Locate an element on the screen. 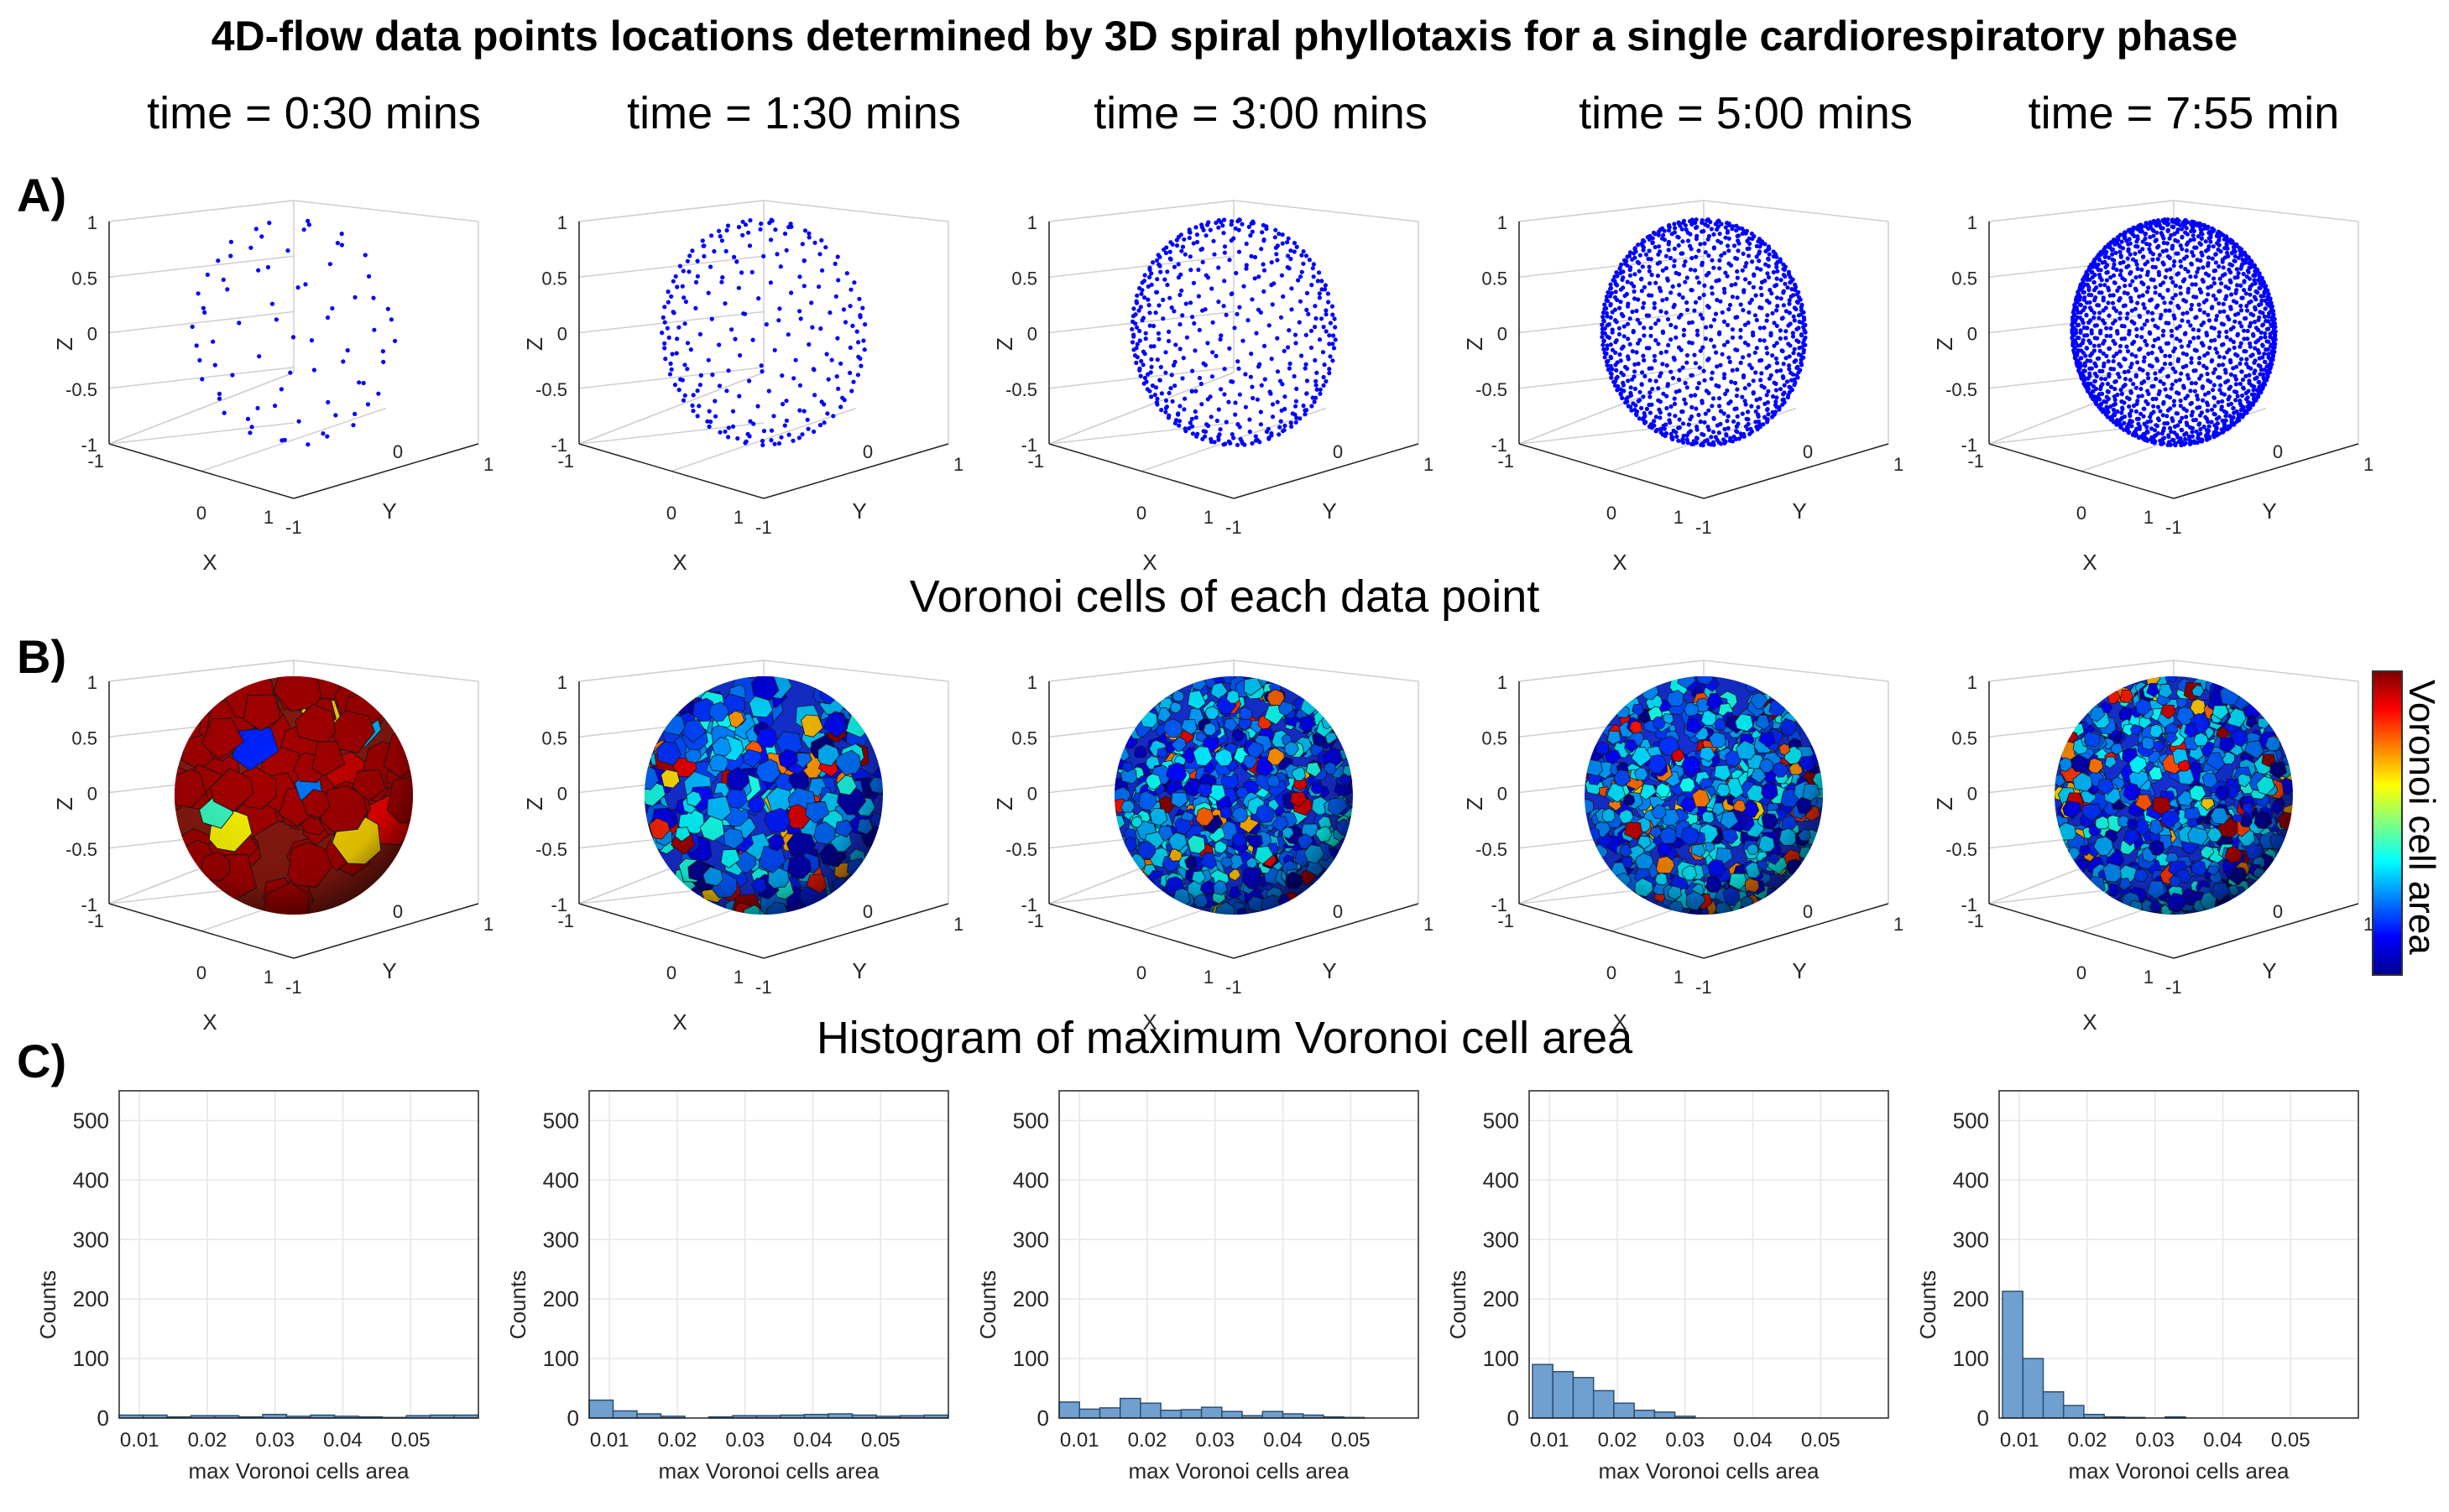  z-tick-label: -1 is located at coordinates (559, 905).